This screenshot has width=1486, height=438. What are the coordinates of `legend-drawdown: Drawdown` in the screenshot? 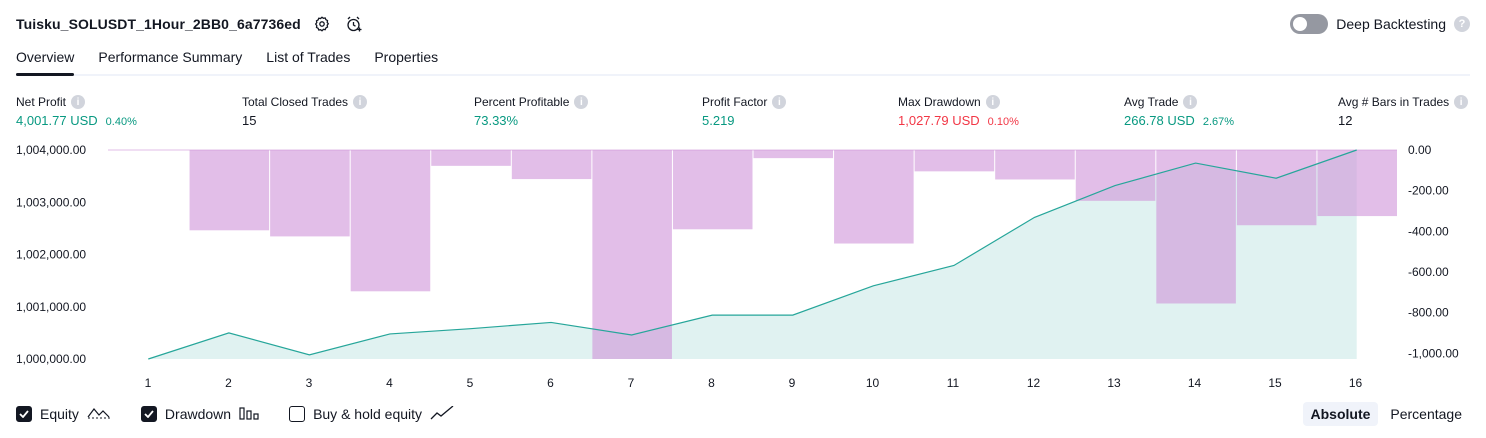 It's located at (199, 414).